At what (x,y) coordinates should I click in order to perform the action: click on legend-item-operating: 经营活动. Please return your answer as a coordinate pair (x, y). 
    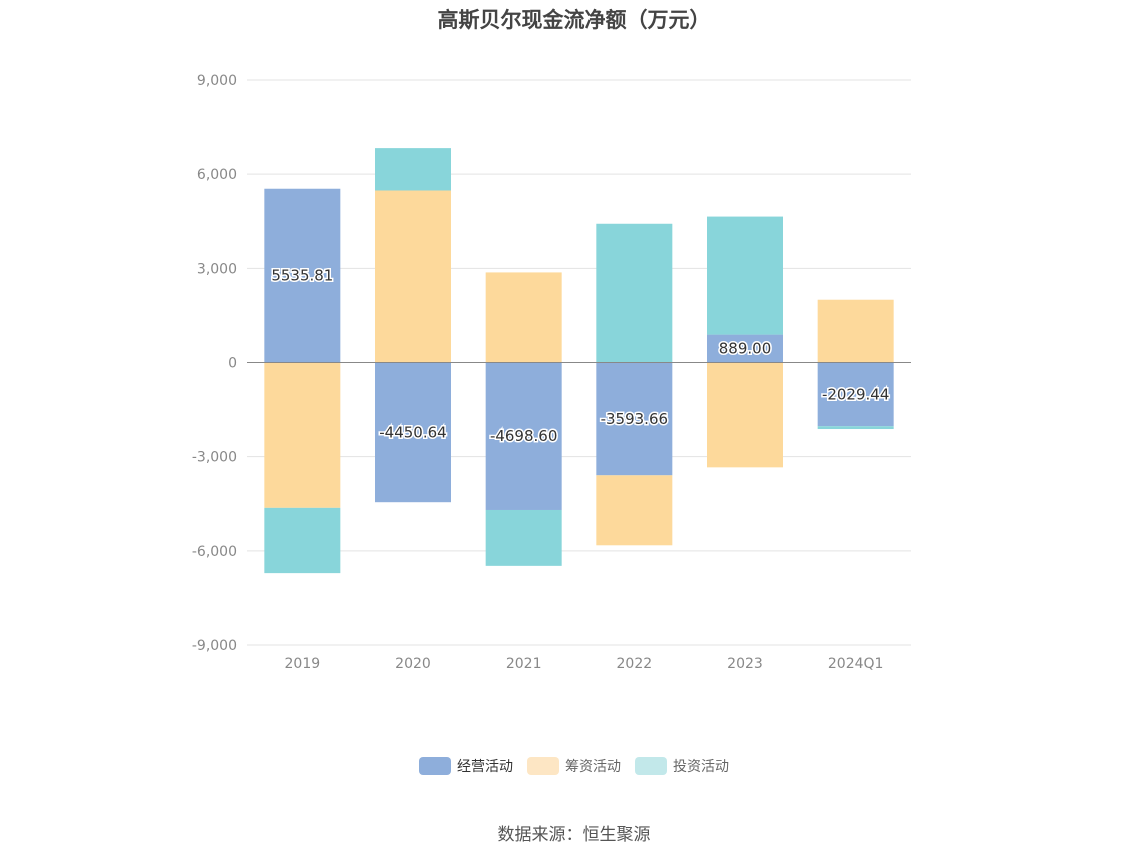
    Looking at the image, I should click on (466, 766).